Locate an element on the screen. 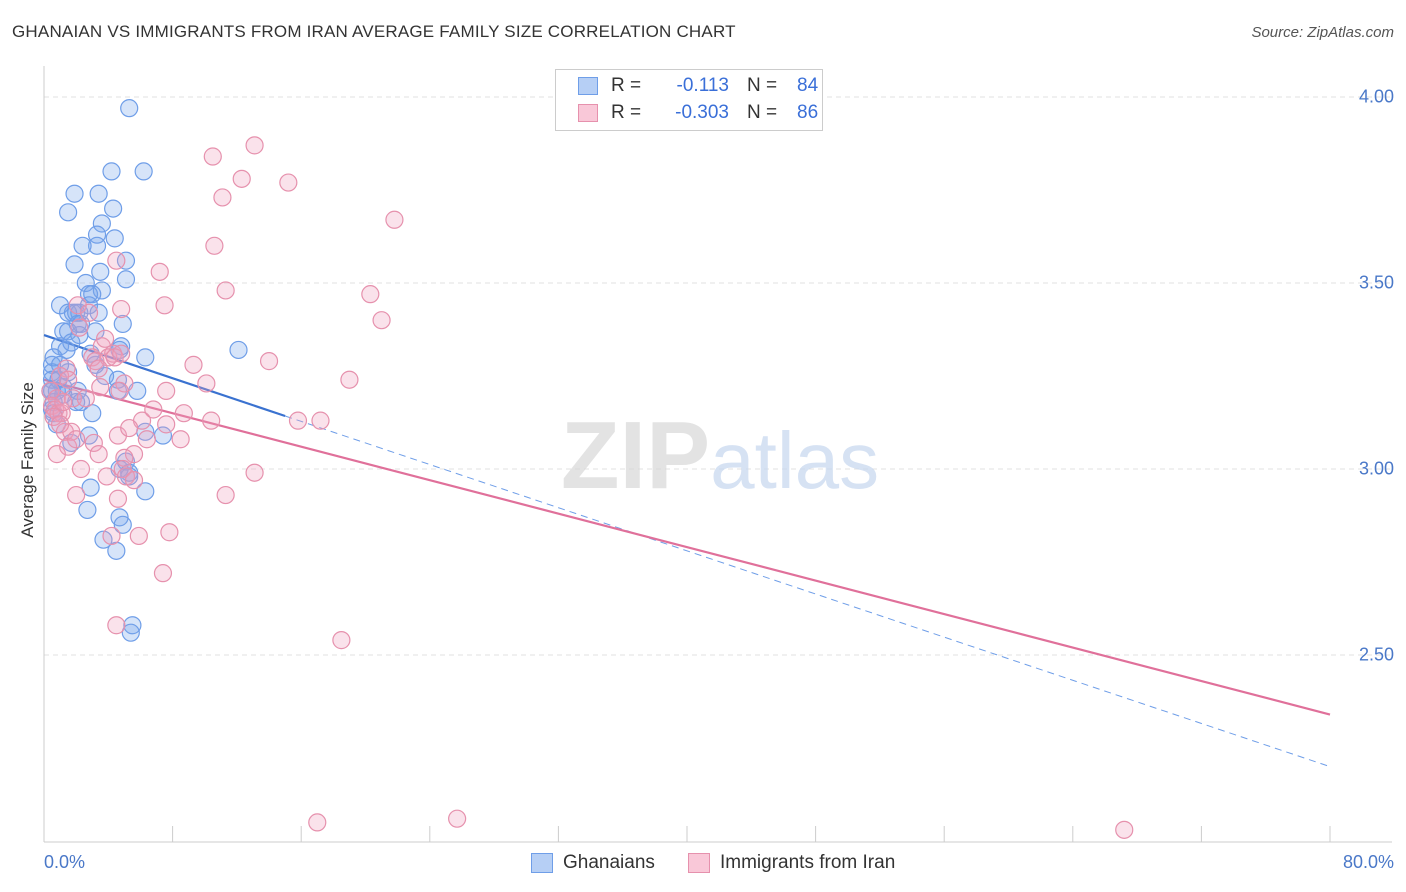  legend-n-value: 84 is located at coordinates (808, 85).